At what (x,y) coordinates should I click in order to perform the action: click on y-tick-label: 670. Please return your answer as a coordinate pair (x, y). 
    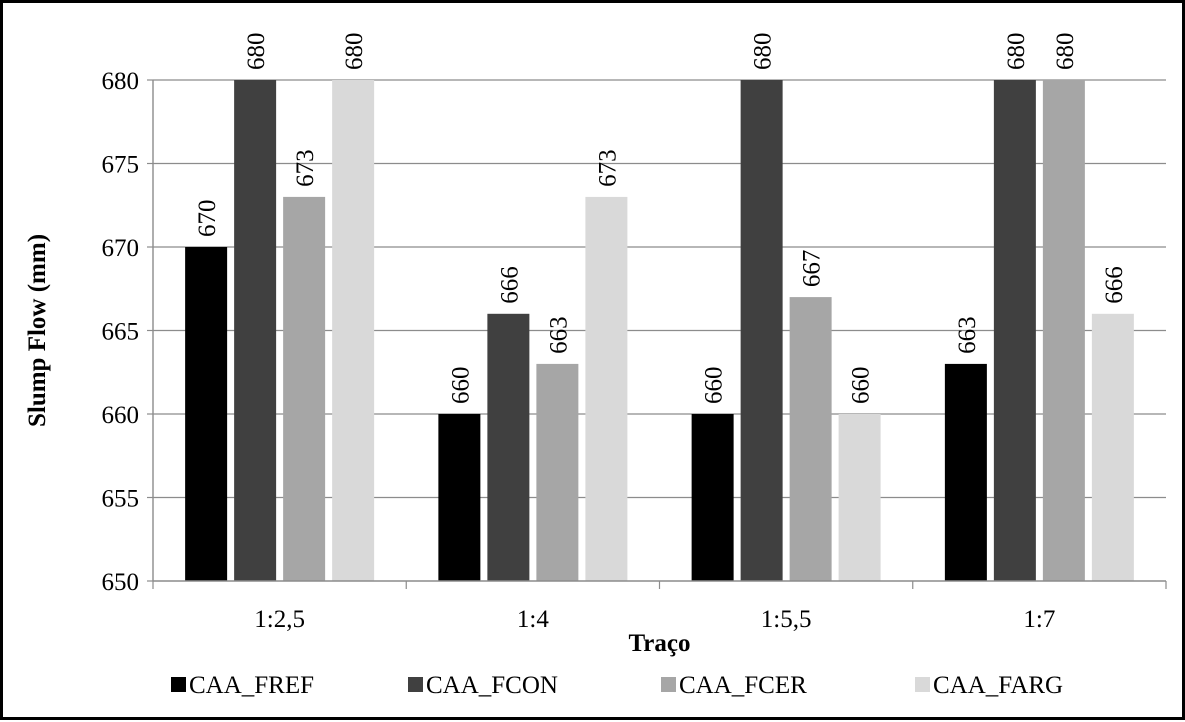
    Looking at the image, I should click on (121, 248).